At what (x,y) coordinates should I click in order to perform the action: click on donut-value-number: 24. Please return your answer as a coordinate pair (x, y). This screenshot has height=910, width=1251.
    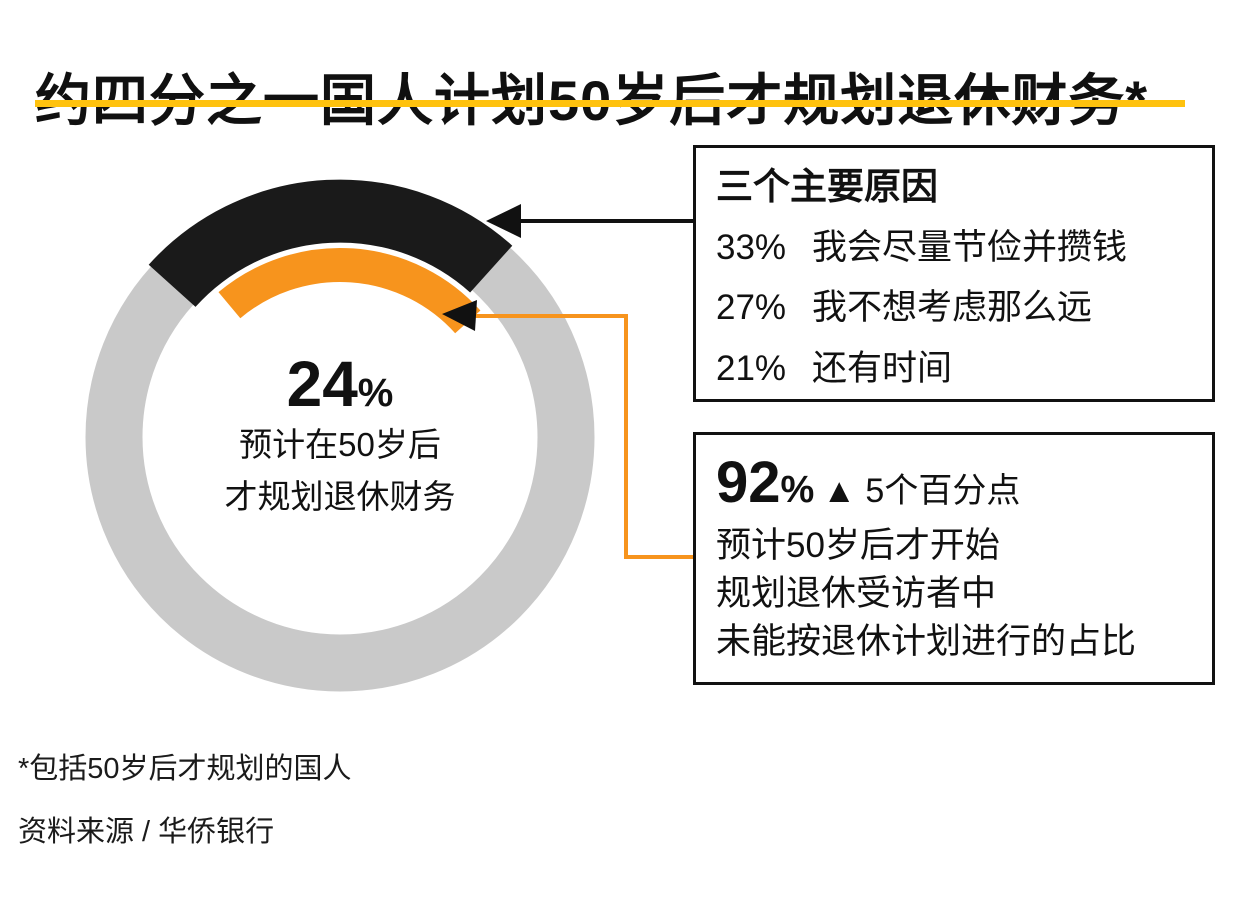
    Looking at the image, I should click on (322, 384).